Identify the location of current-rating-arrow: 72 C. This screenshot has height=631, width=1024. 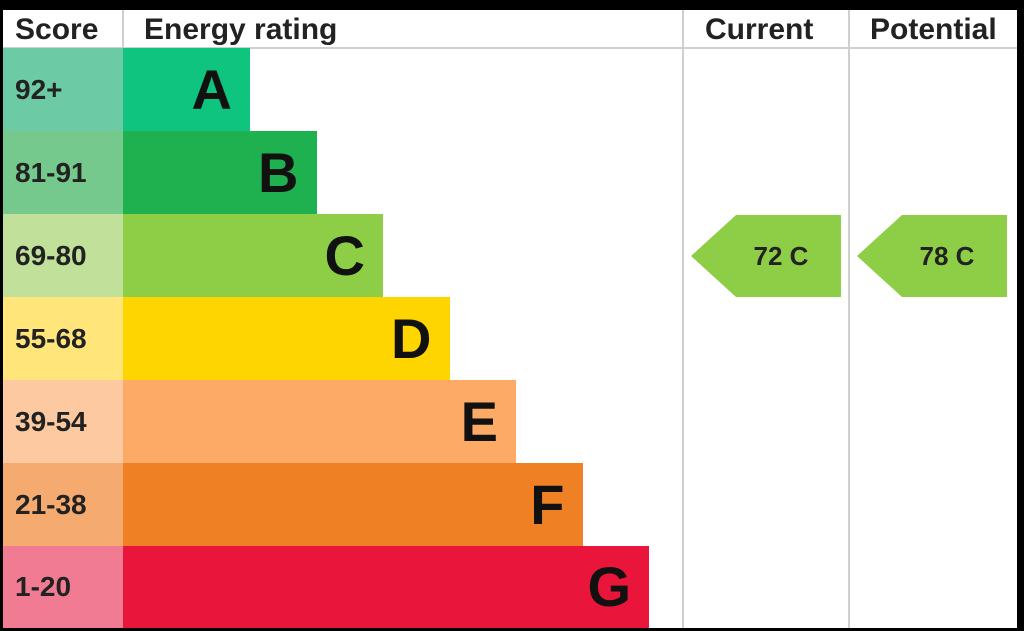
(766, 256).